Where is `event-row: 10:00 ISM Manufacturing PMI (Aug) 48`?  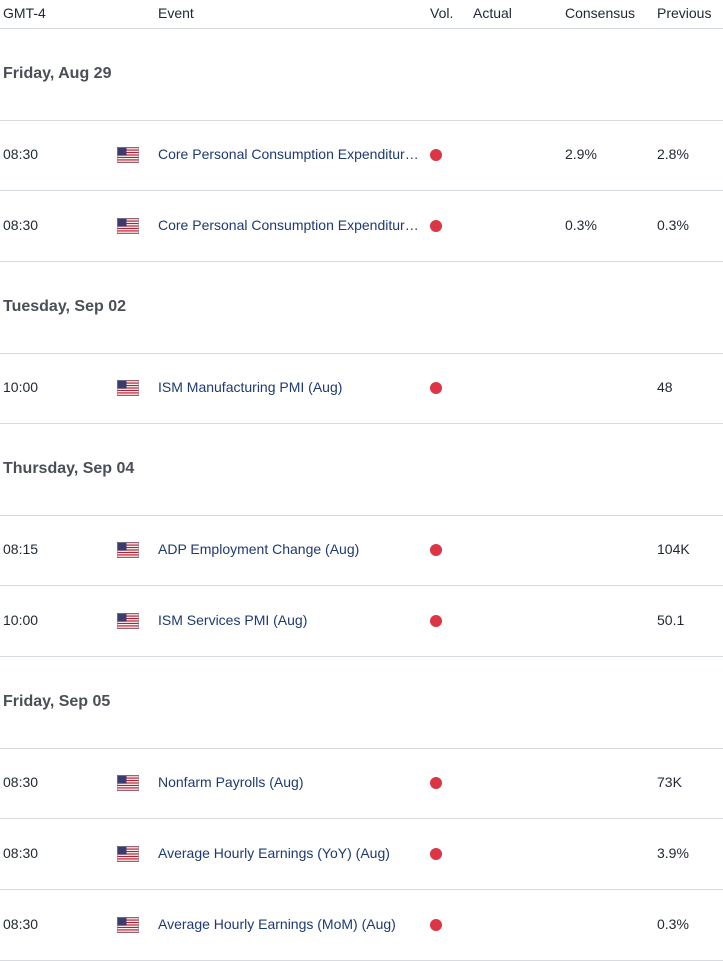
event-row: 10:00 ISM Manufacturing PMI (Aug) 48 is located at coordinates (361, 388).